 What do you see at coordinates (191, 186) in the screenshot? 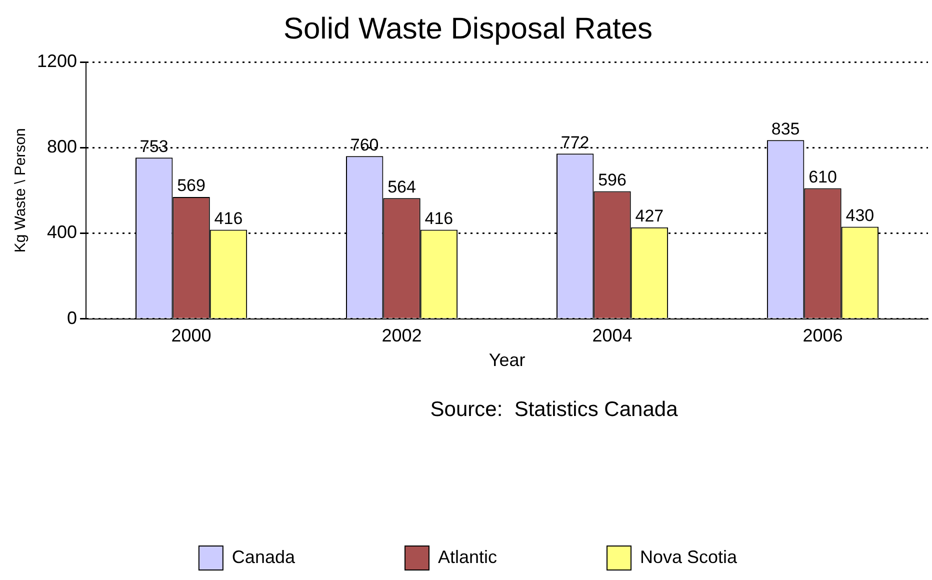
I see `data-label: 569` at bounding box center [191, 186].